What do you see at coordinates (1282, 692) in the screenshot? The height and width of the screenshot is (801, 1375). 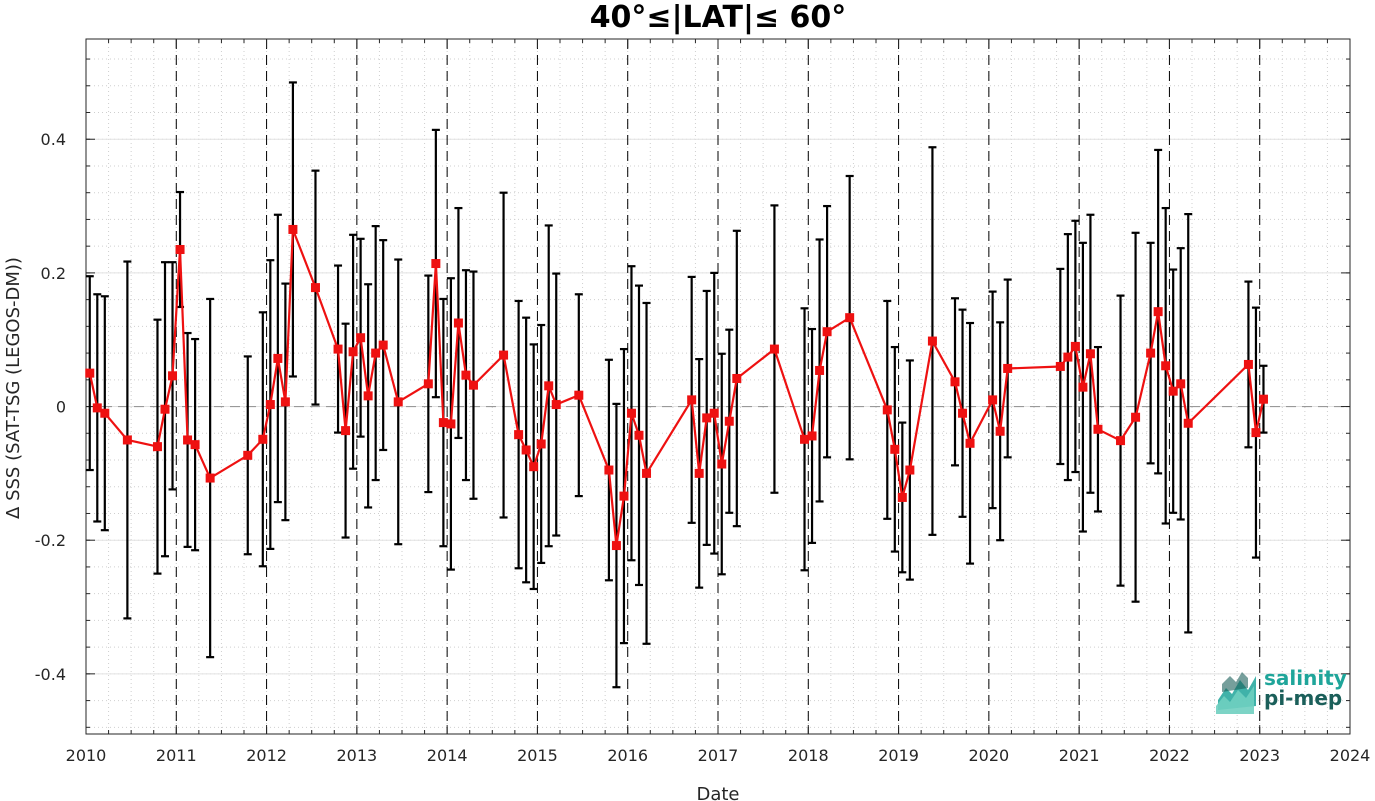 I see `salinity-pi-mep-logo: salinity pi-mep` at bounding box center [1282, 692].